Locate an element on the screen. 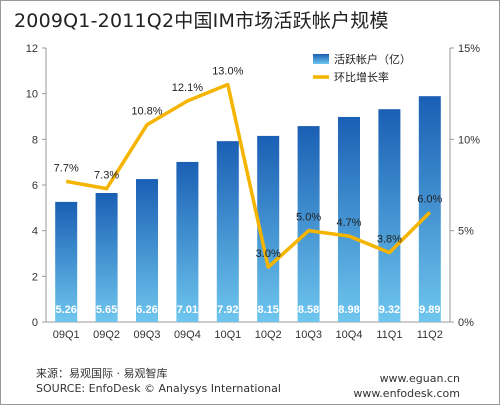 Image resolution: width=500 pixels, height=405 pixels. y-tick-label: 6 is located at coordinates (35, 186).